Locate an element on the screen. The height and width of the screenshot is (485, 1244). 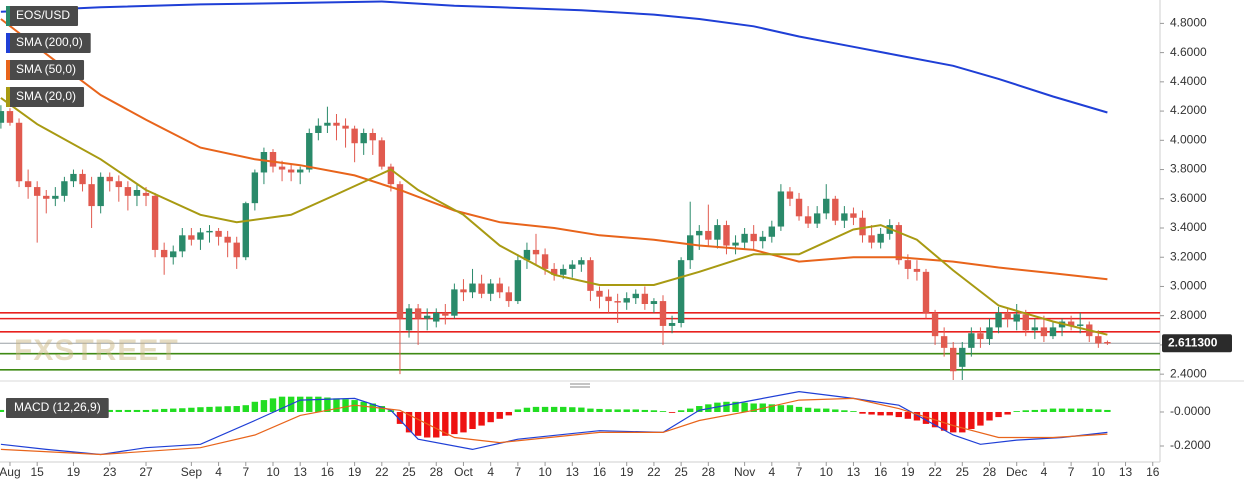
line-series is located at coordinates (554, 426).